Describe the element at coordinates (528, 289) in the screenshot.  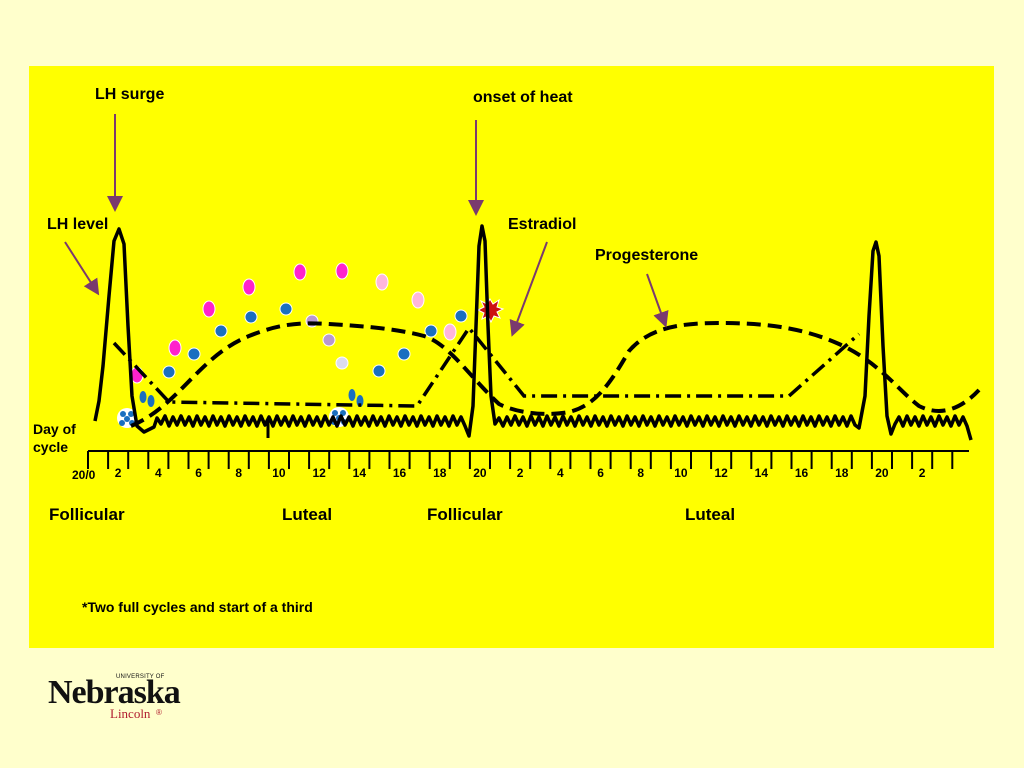
I see `estradiol-arrow` at that location.